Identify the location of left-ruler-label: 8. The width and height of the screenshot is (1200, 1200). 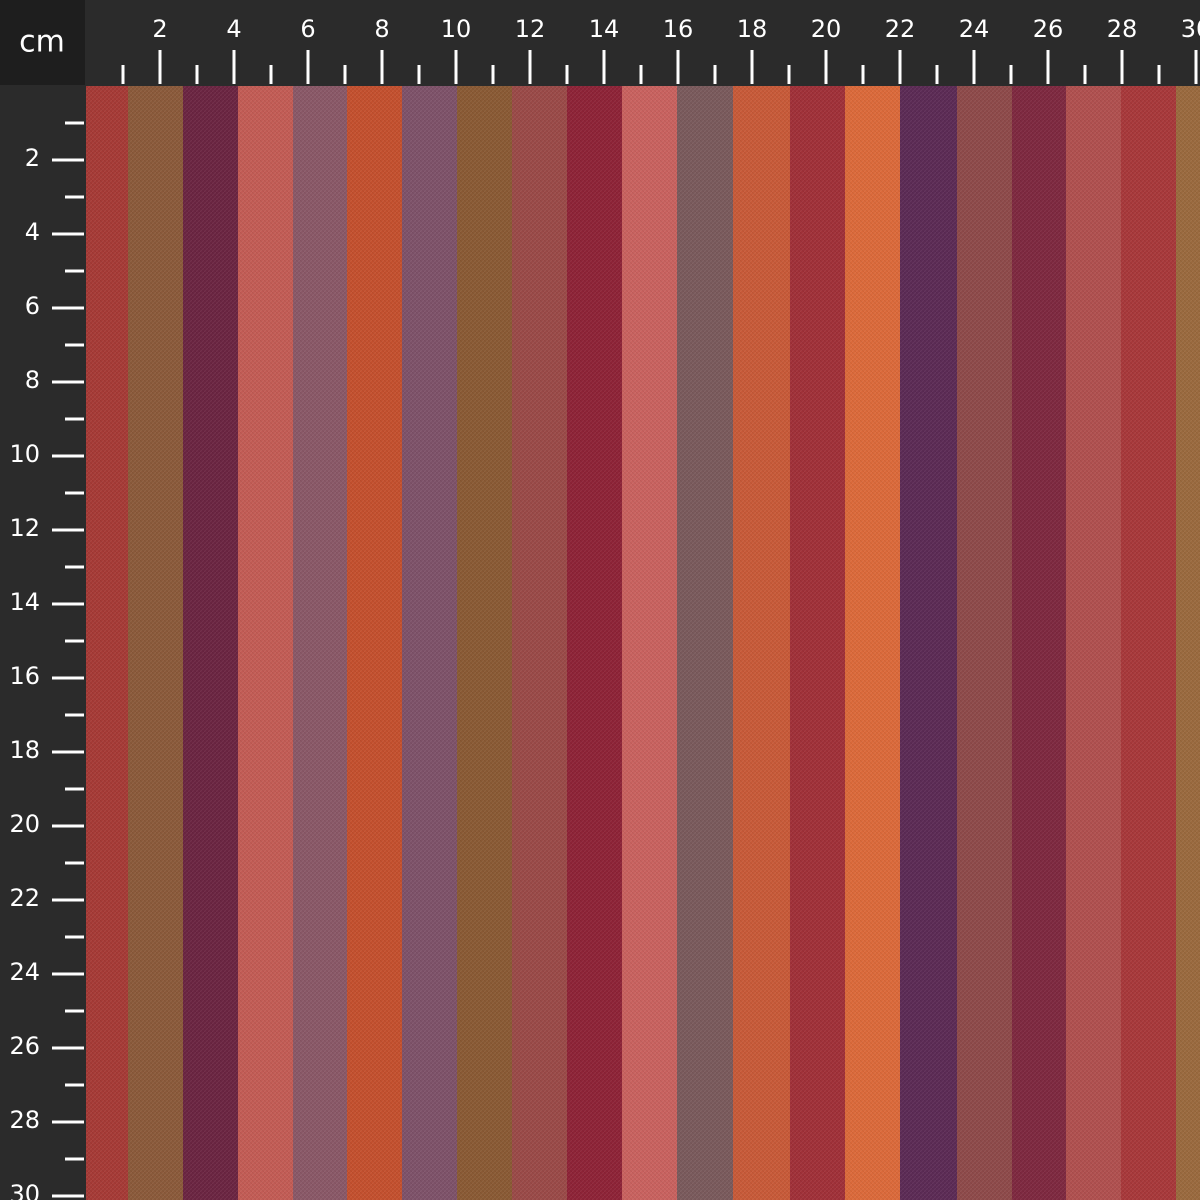
(32, 380).